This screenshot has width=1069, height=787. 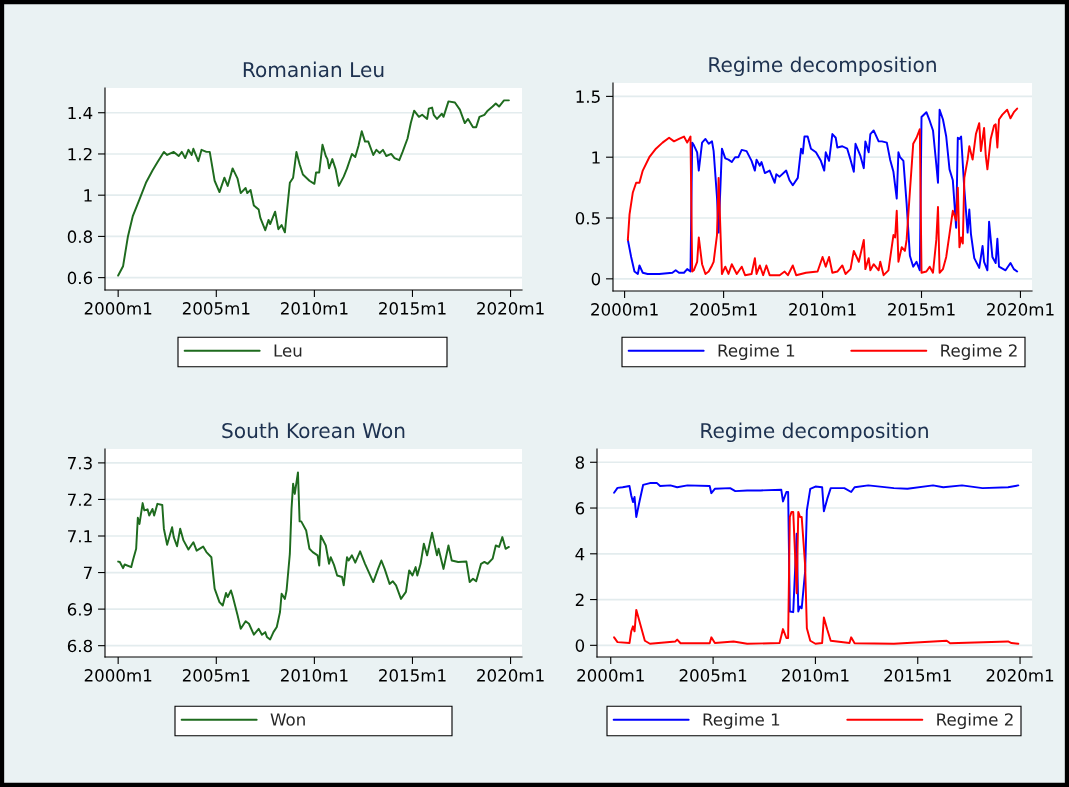 I want to click on y-tick-label: 6.8, so click(x=80, y=646).